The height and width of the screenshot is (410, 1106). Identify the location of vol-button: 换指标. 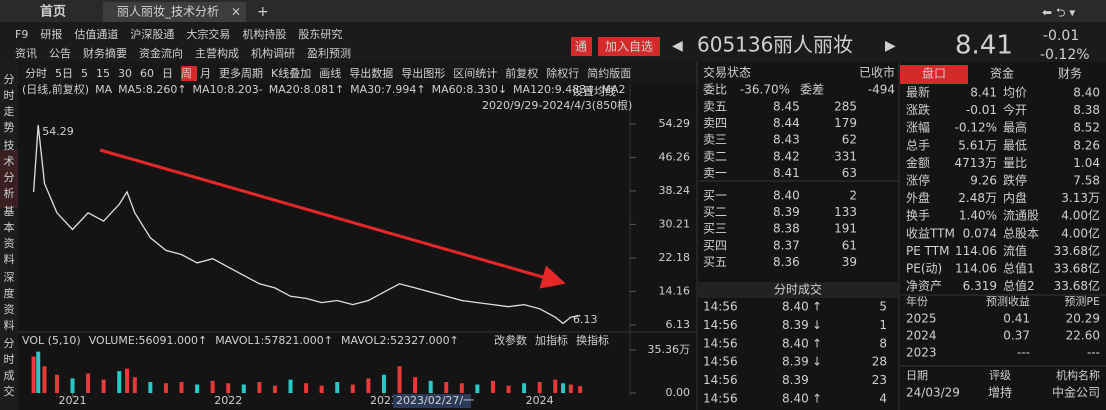
(592, 340).